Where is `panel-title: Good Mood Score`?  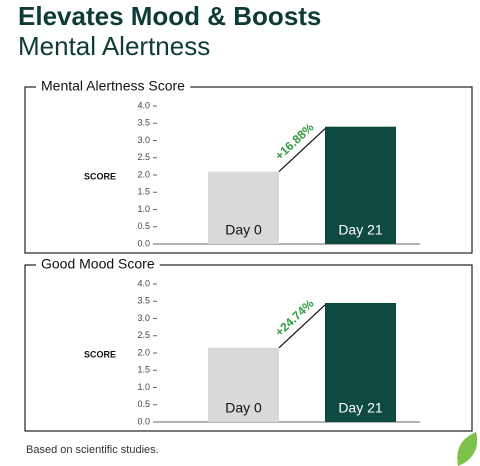 panel-title: Good Mood Score is located at coordinates (98, 264).